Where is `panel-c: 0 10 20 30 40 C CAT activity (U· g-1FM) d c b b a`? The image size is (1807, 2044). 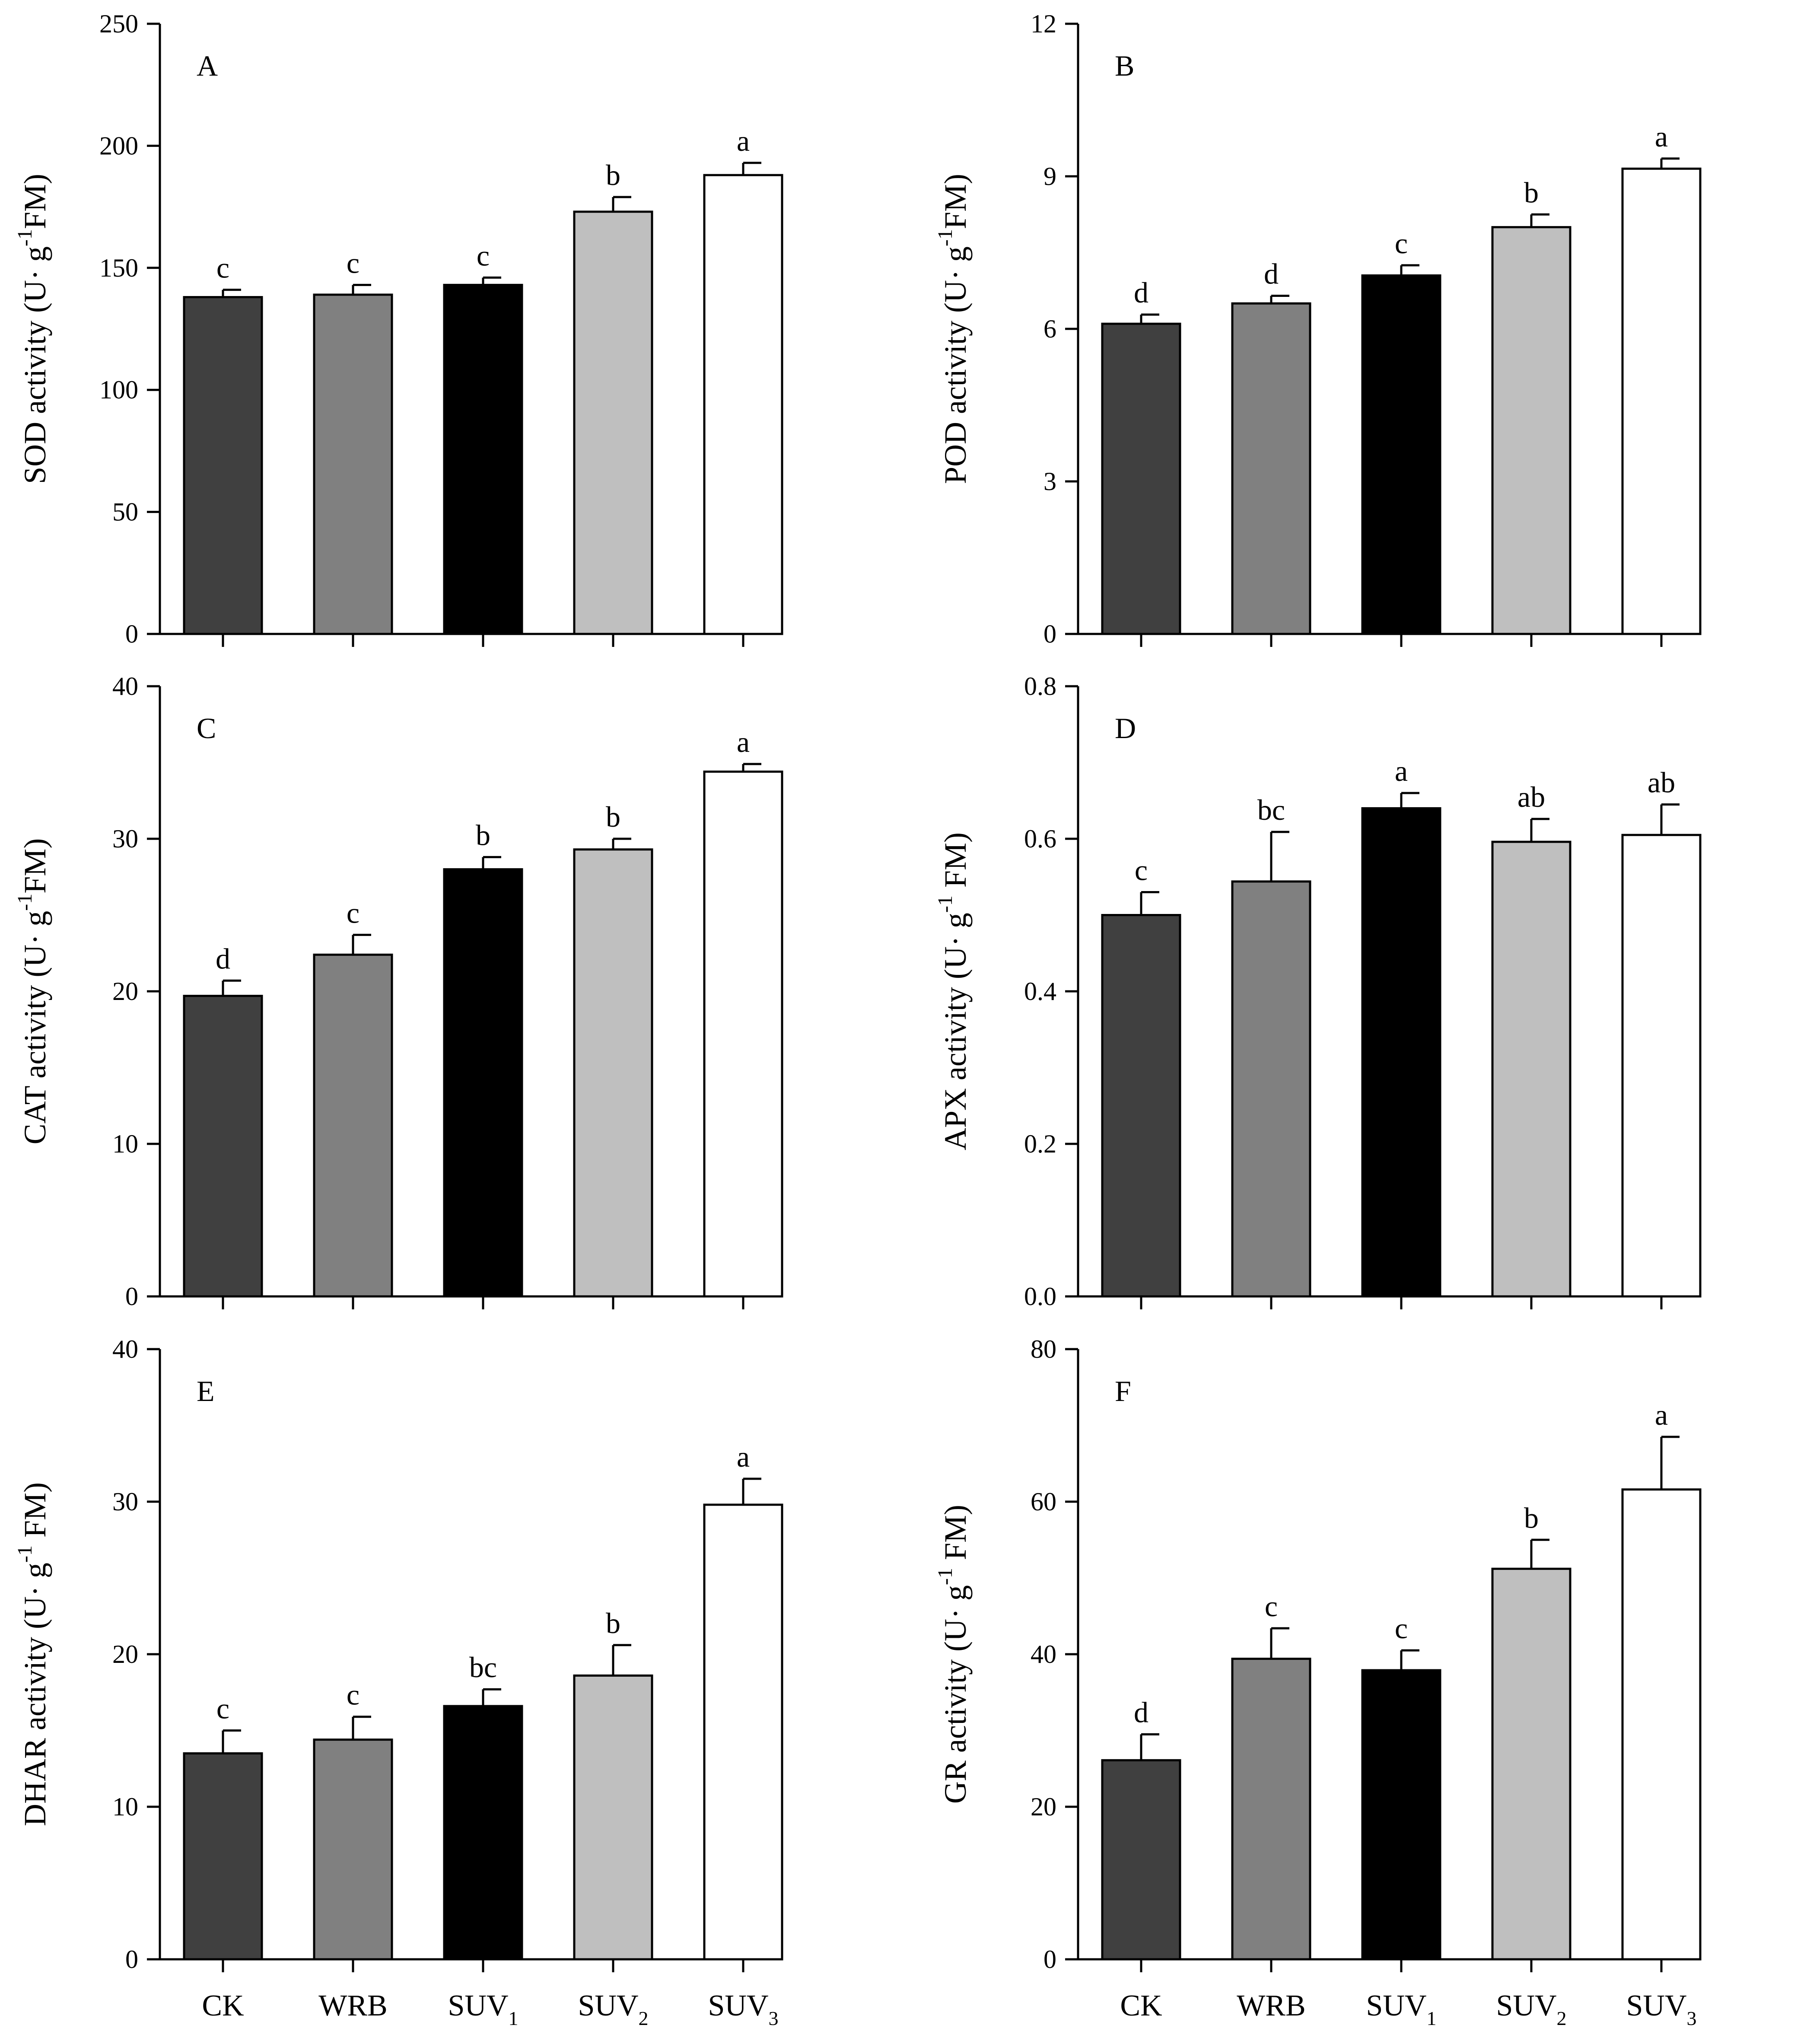 panel-c: 0 10 20 30 40 C CAT activity (U· g-1FM) d c b b a is located at coordinates (398, 991).